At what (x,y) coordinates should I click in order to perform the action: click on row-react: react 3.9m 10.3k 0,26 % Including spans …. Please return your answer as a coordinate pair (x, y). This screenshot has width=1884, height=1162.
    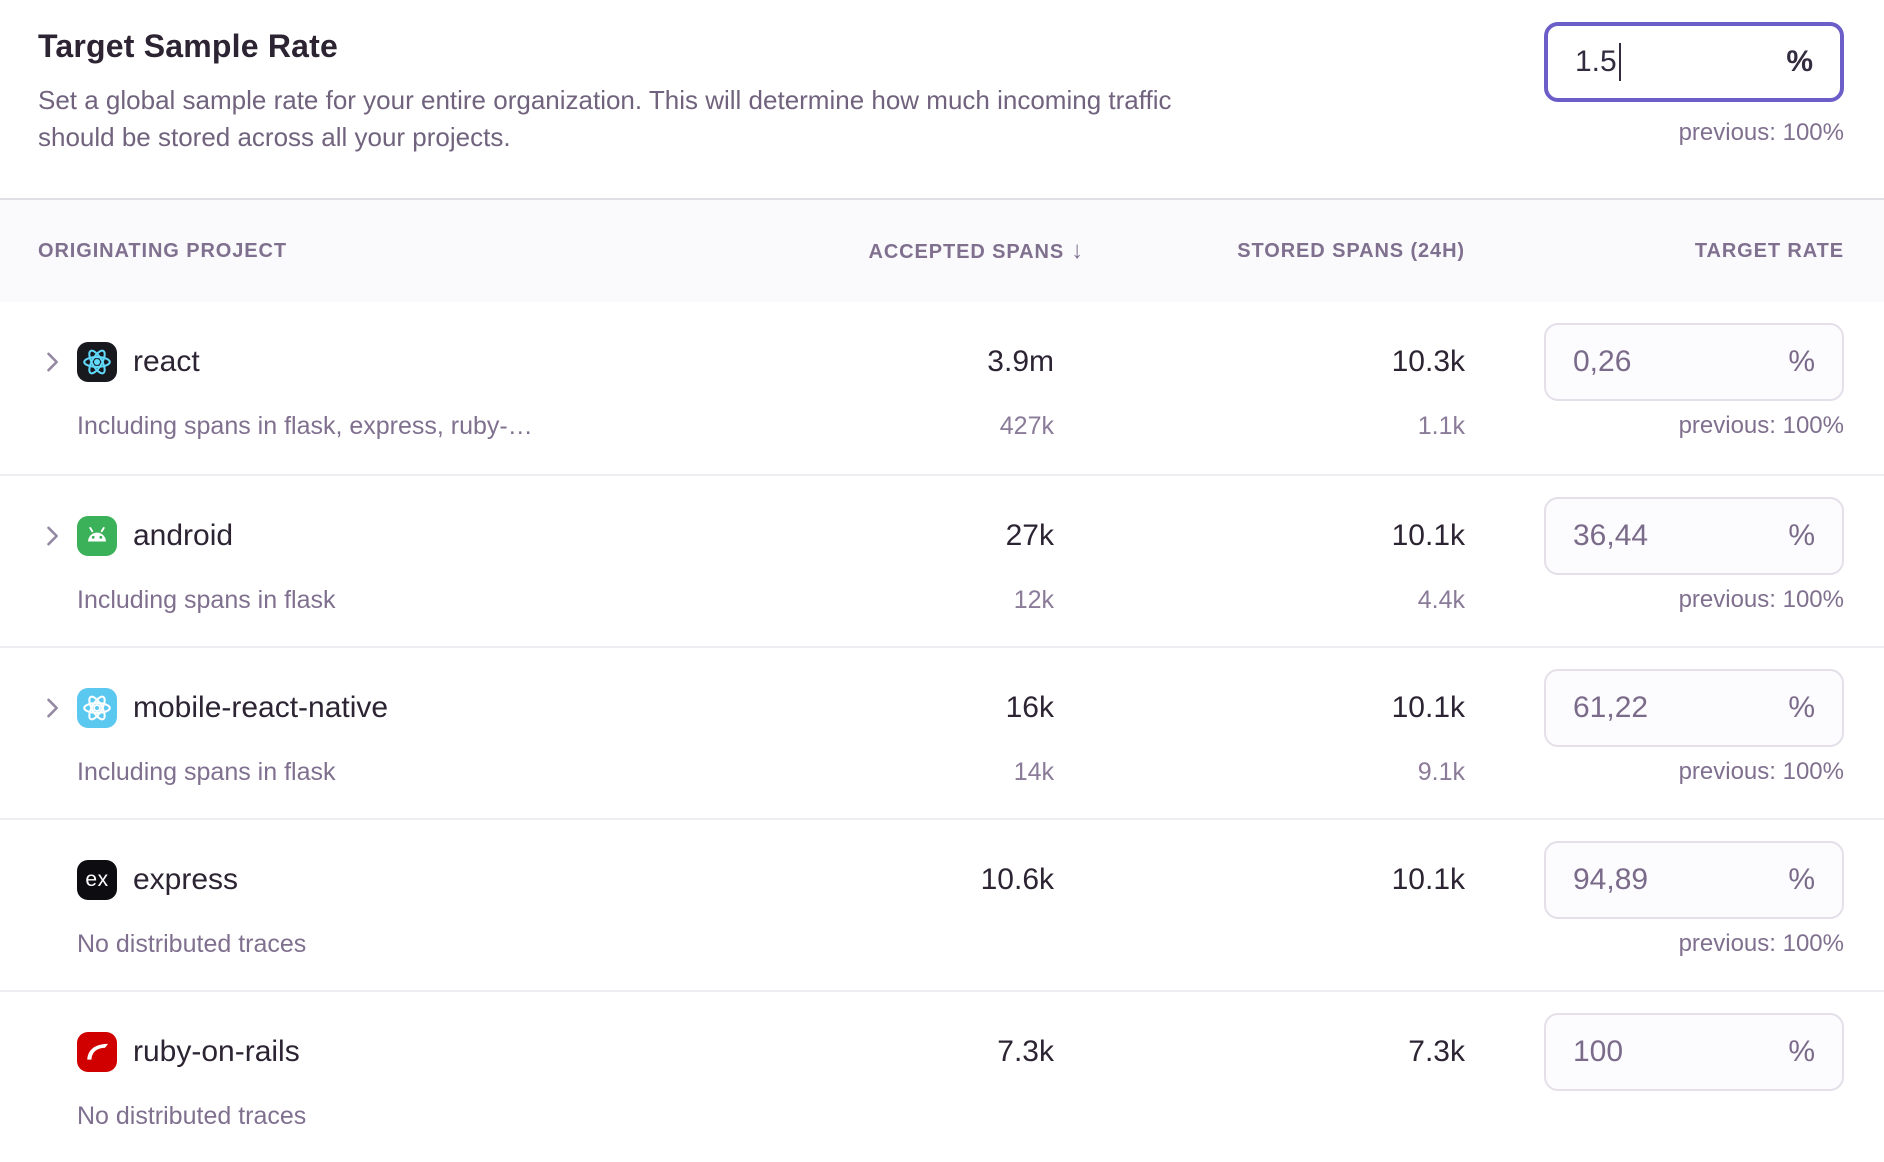
    Looking at the image, I should click on (942, 388).